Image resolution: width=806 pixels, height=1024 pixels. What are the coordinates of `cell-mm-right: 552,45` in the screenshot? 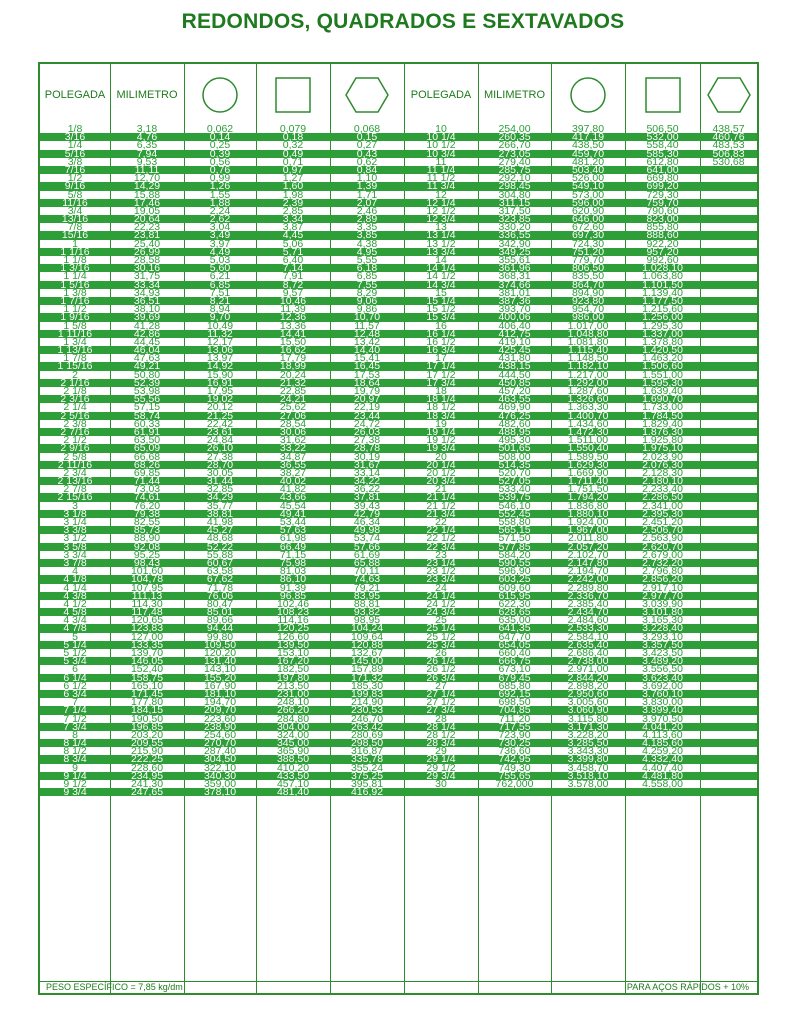 It's located at (514, 513).